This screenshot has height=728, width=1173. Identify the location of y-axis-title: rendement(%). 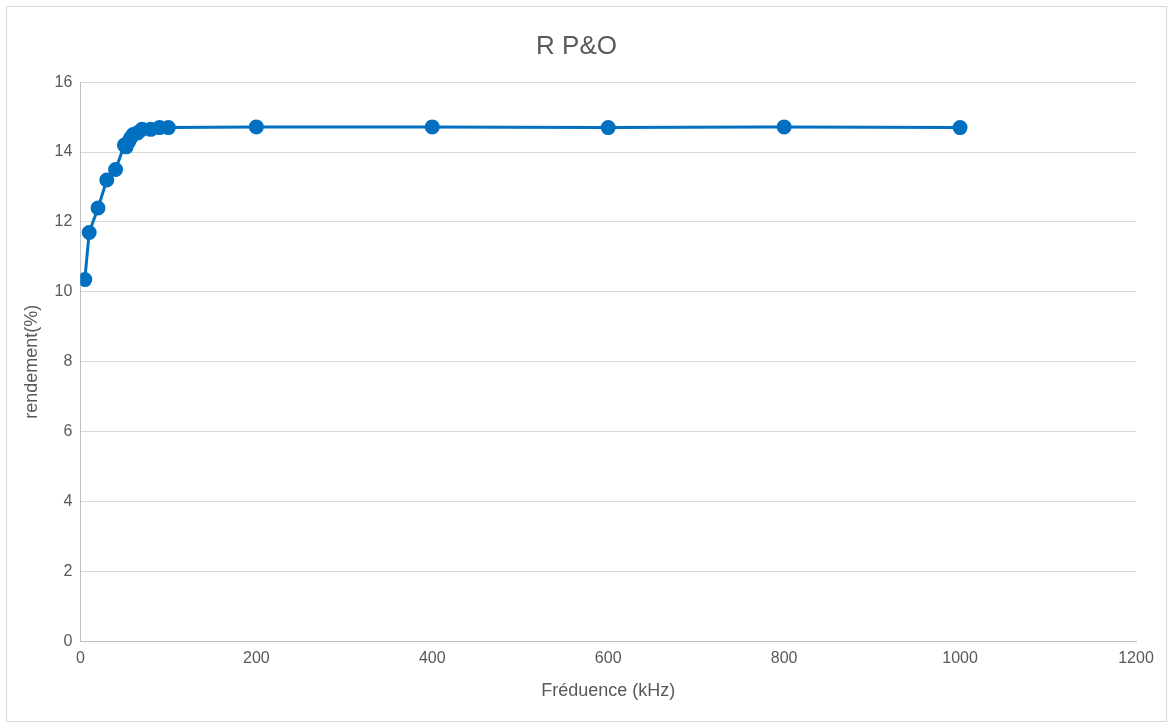
(30, 361).